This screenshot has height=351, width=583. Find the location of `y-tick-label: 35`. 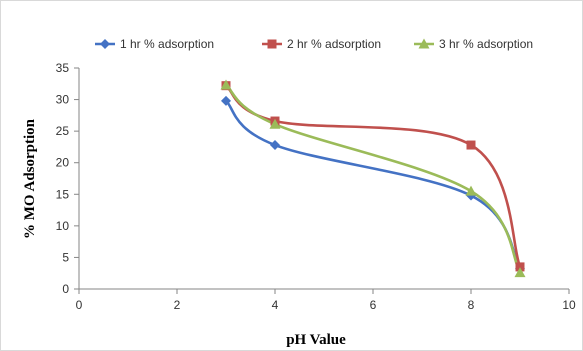

y-tick-label: 35 is located at coordinates (63, 68).